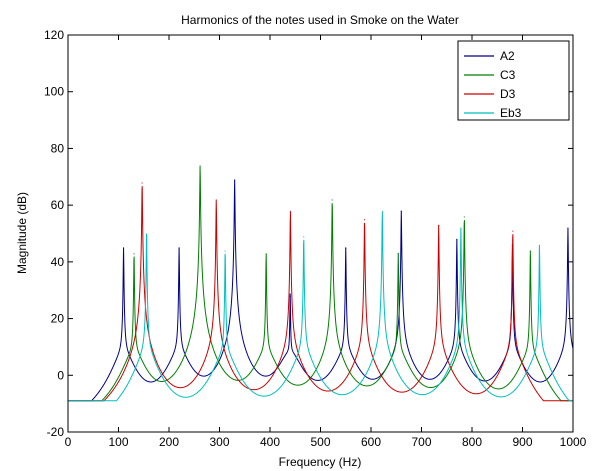  Describe the element at coordinates (58, 148) in the screenshot. I see `y-tick-label: 80` at that location.